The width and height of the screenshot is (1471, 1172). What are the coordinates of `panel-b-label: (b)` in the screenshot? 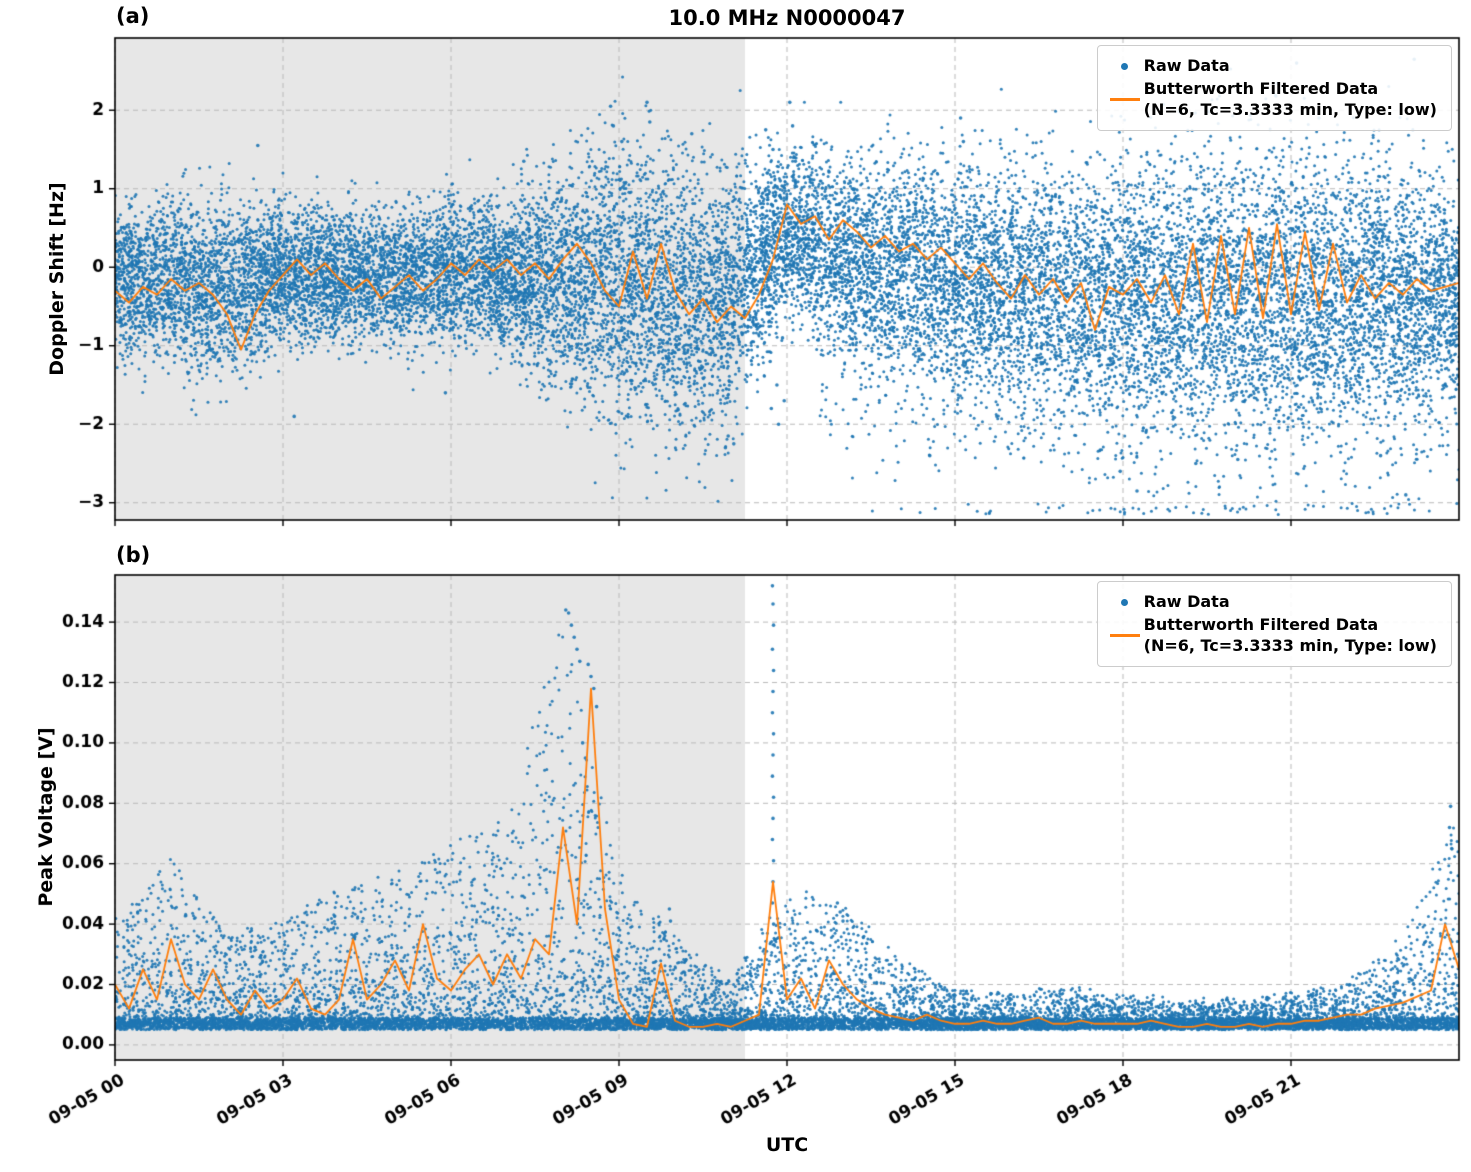 It's located at (133, 555).